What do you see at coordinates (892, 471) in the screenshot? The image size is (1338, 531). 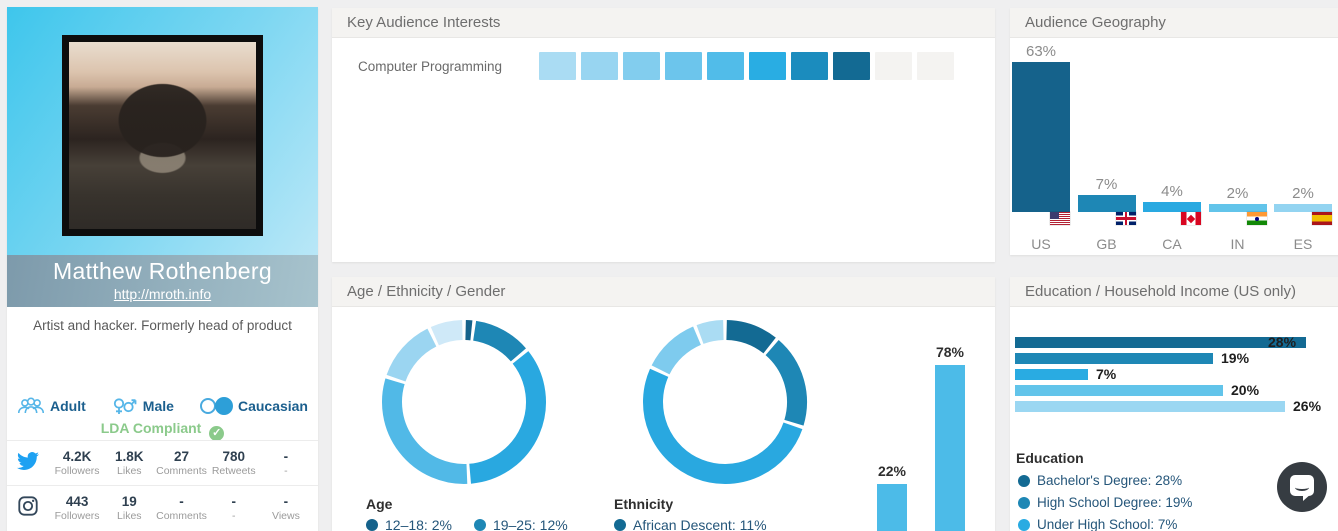 I see `gender-percent-label: 22%` at bounding box center [892, 471].